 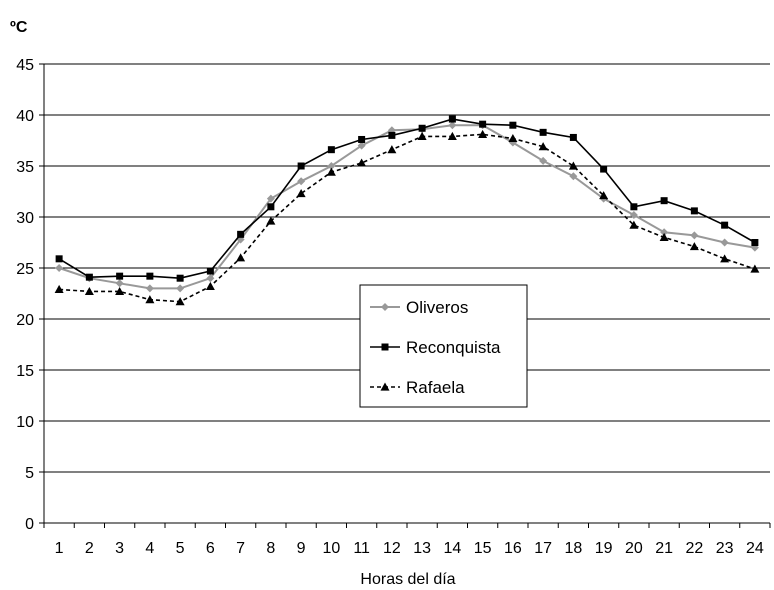 What do you see at coordinates (664, 548) in the screenshot?
I see `x-tick-label-21: 21` at bounding box center [664, 548].